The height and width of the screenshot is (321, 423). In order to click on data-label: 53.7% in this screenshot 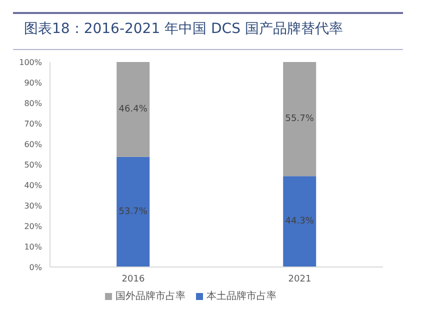, I will do `click(133, 211)`.